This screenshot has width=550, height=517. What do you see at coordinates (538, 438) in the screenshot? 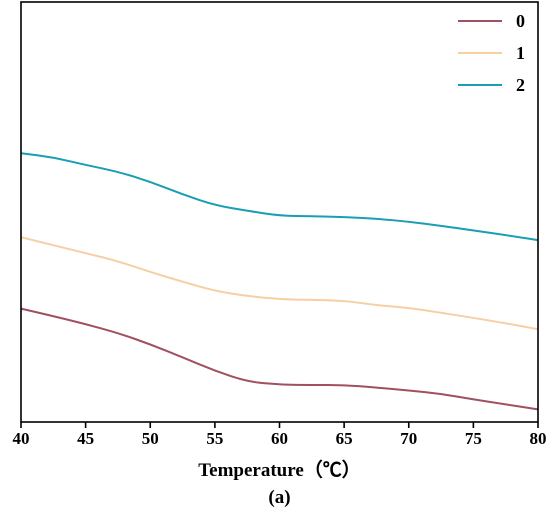
I see `x-tick-label: 80` at bounding box center [538, 438].